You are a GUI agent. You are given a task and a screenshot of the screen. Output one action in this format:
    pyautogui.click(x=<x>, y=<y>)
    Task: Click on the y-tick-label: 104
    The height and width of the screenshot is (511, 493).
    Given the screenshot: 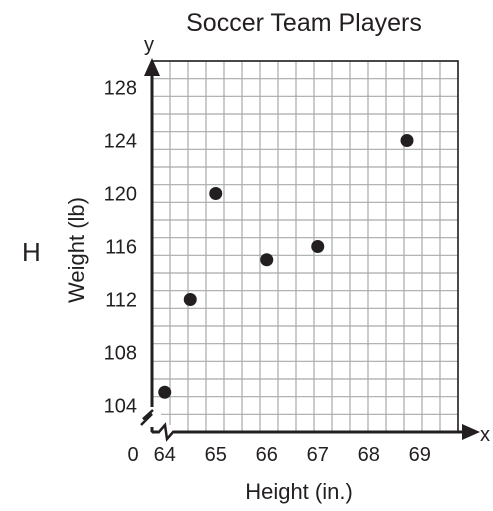 What is the action you would take?
    pyautogui.click(x=120, y=407)
    